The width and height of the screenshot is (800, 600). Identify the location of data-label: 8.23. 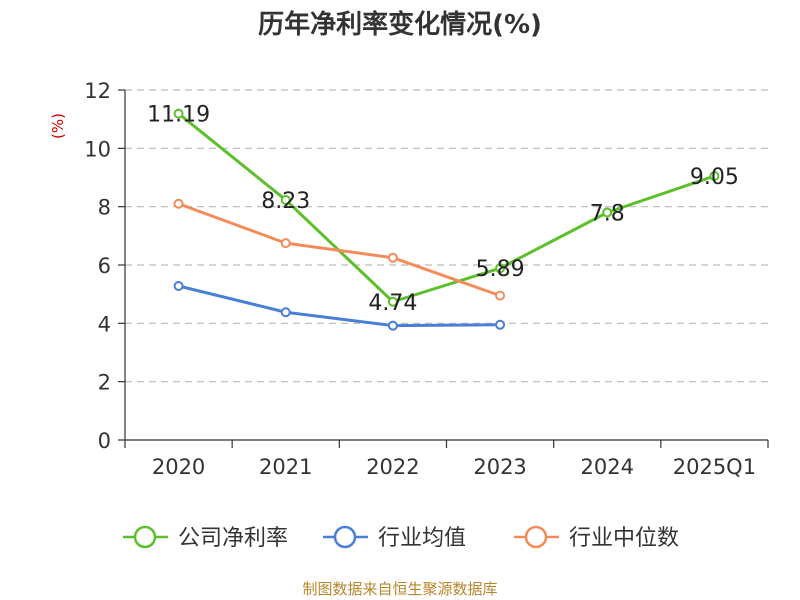
(285, 201).